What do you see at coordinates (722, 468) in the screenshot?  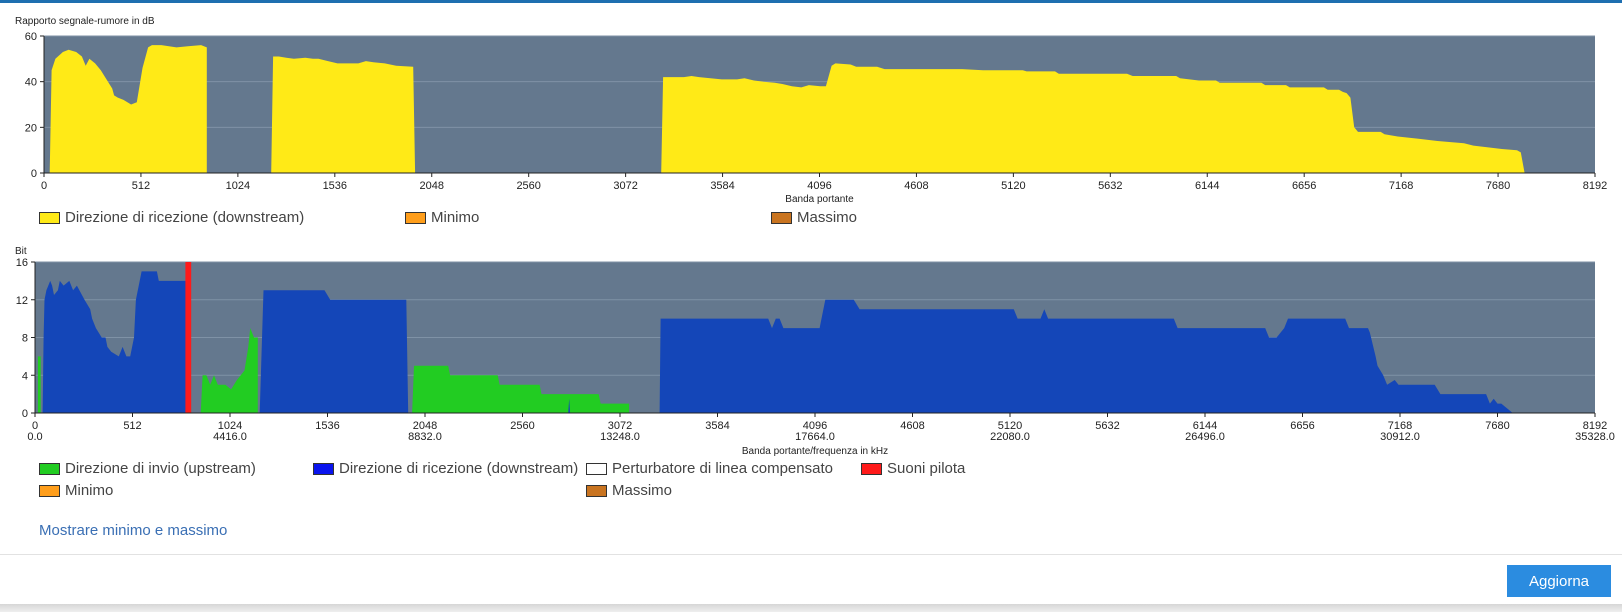 I see `legend-label: Perturbatore di linea compensato` at bounding box center [722, 468].